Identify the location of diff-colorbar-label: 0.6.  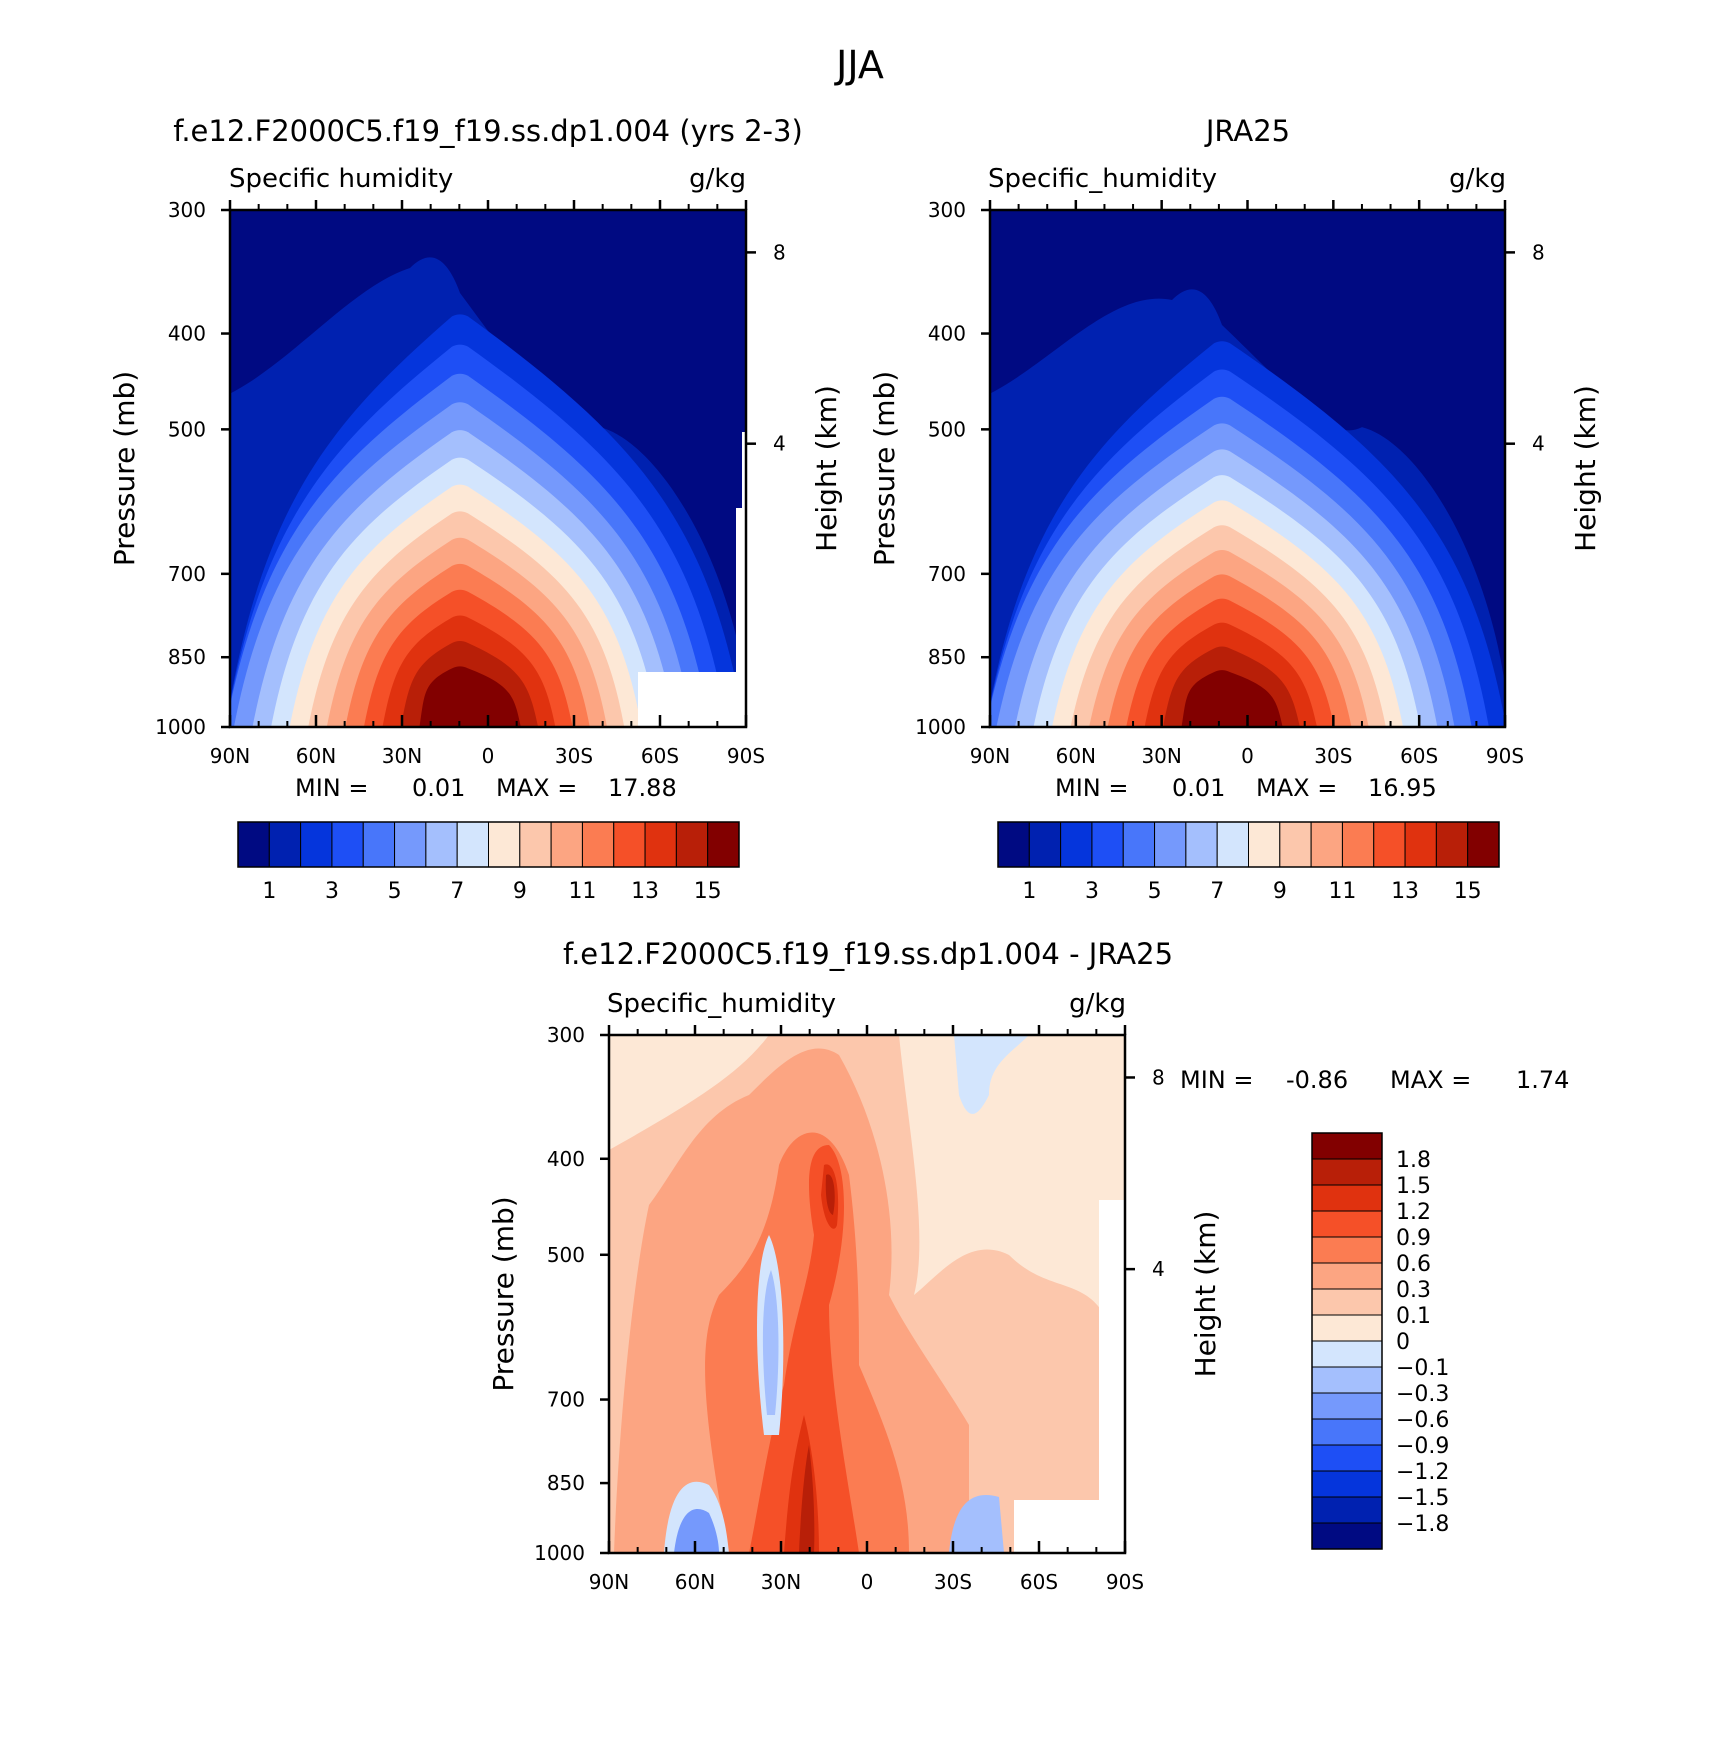
(1413, 1264).